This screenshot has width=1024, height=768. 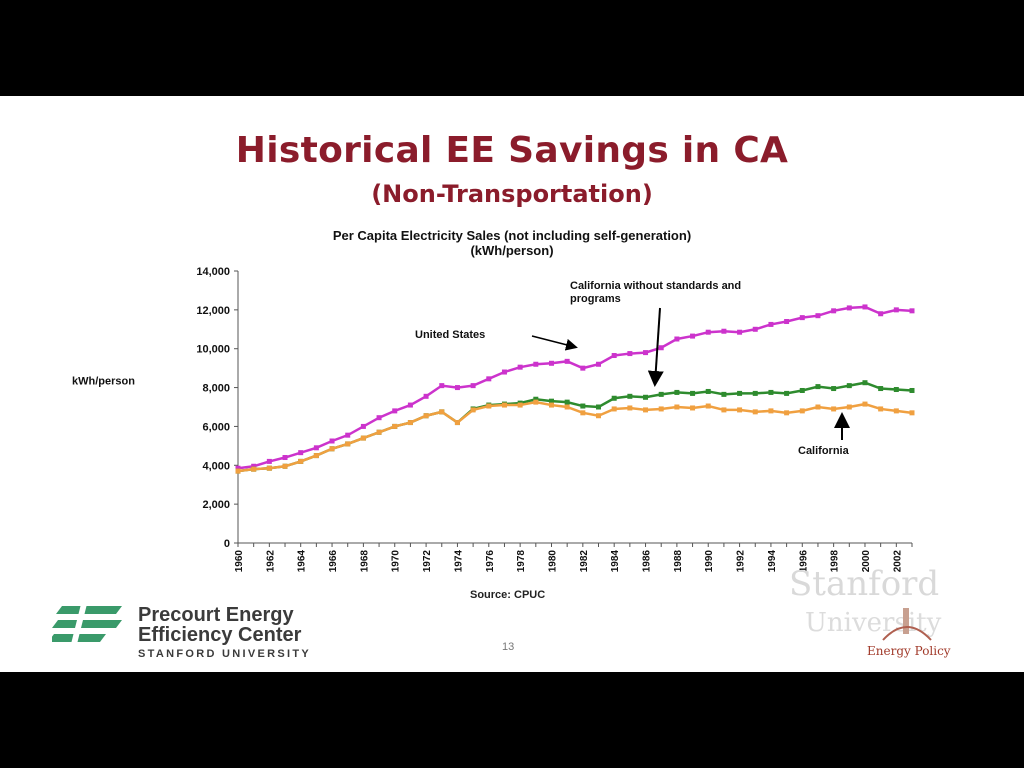 What do you see at coordinates (213, 350) in the screenshot?
I see `y-tick-label: 10,000` at bounding box center [213, 350].